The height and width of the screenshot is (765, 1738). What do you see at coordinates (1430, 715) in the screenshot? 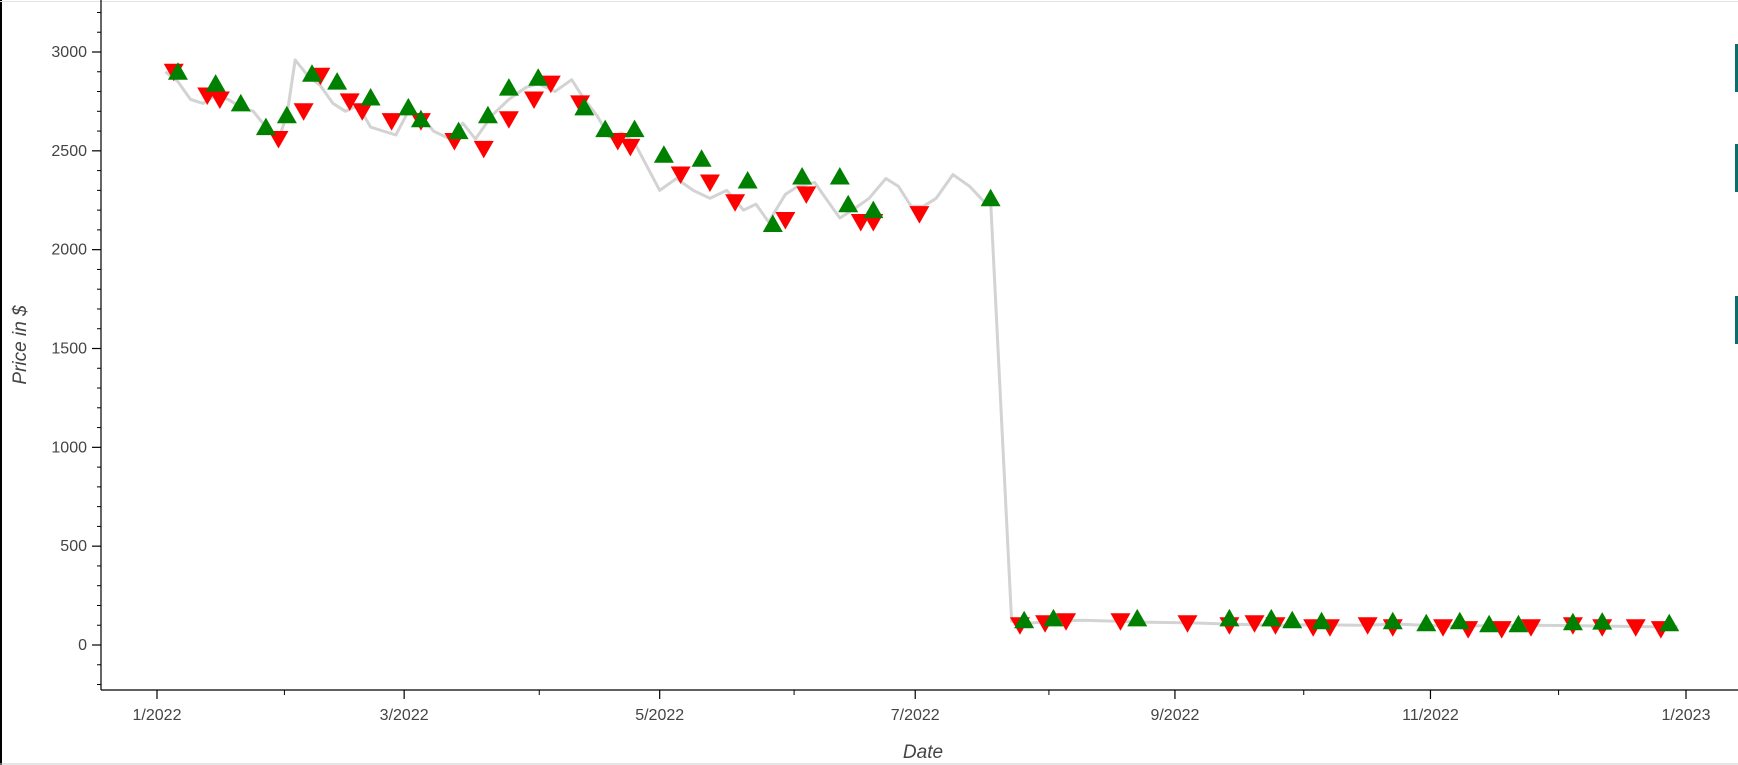
I see `x-tick-label: 11/2022` at bounding box center [1430, 715].